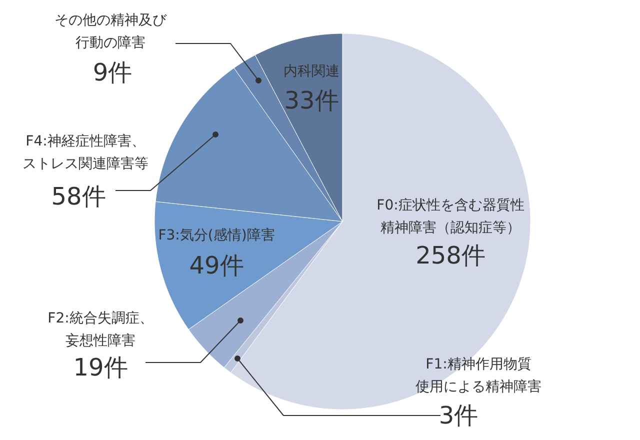  Describe the element at coordinates (111, 31) in the screenshot. I see `slice-label: その他の精神及び行動の障害` at that location.